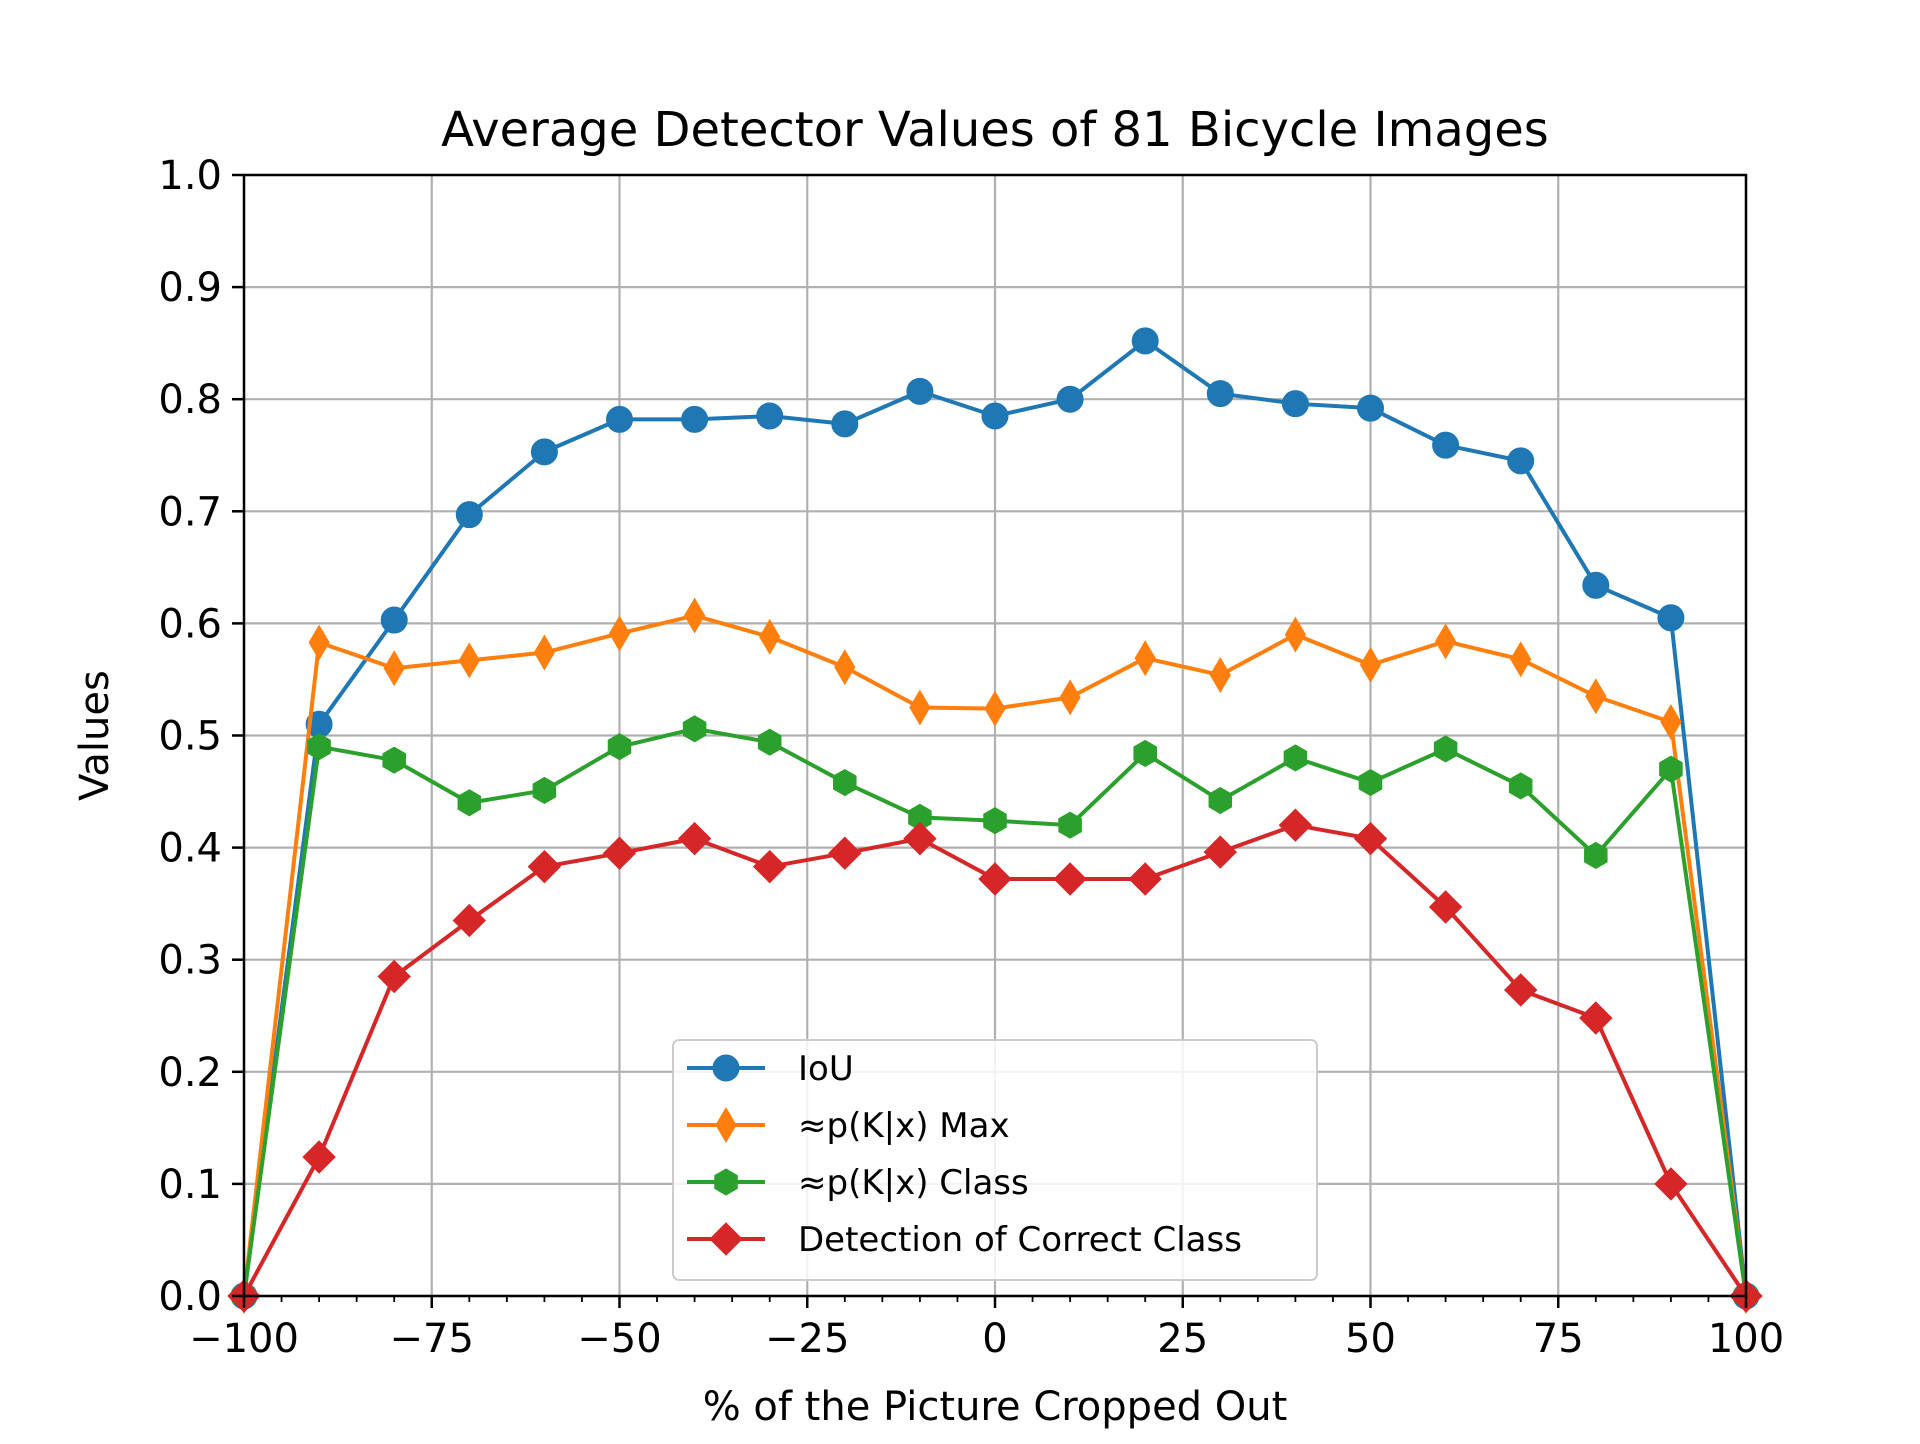 The image size is (1920, 1444). Describe the element at coordinates (190, 1297) in the screenshot. I see `y-tick-label: 0.0` at that location.